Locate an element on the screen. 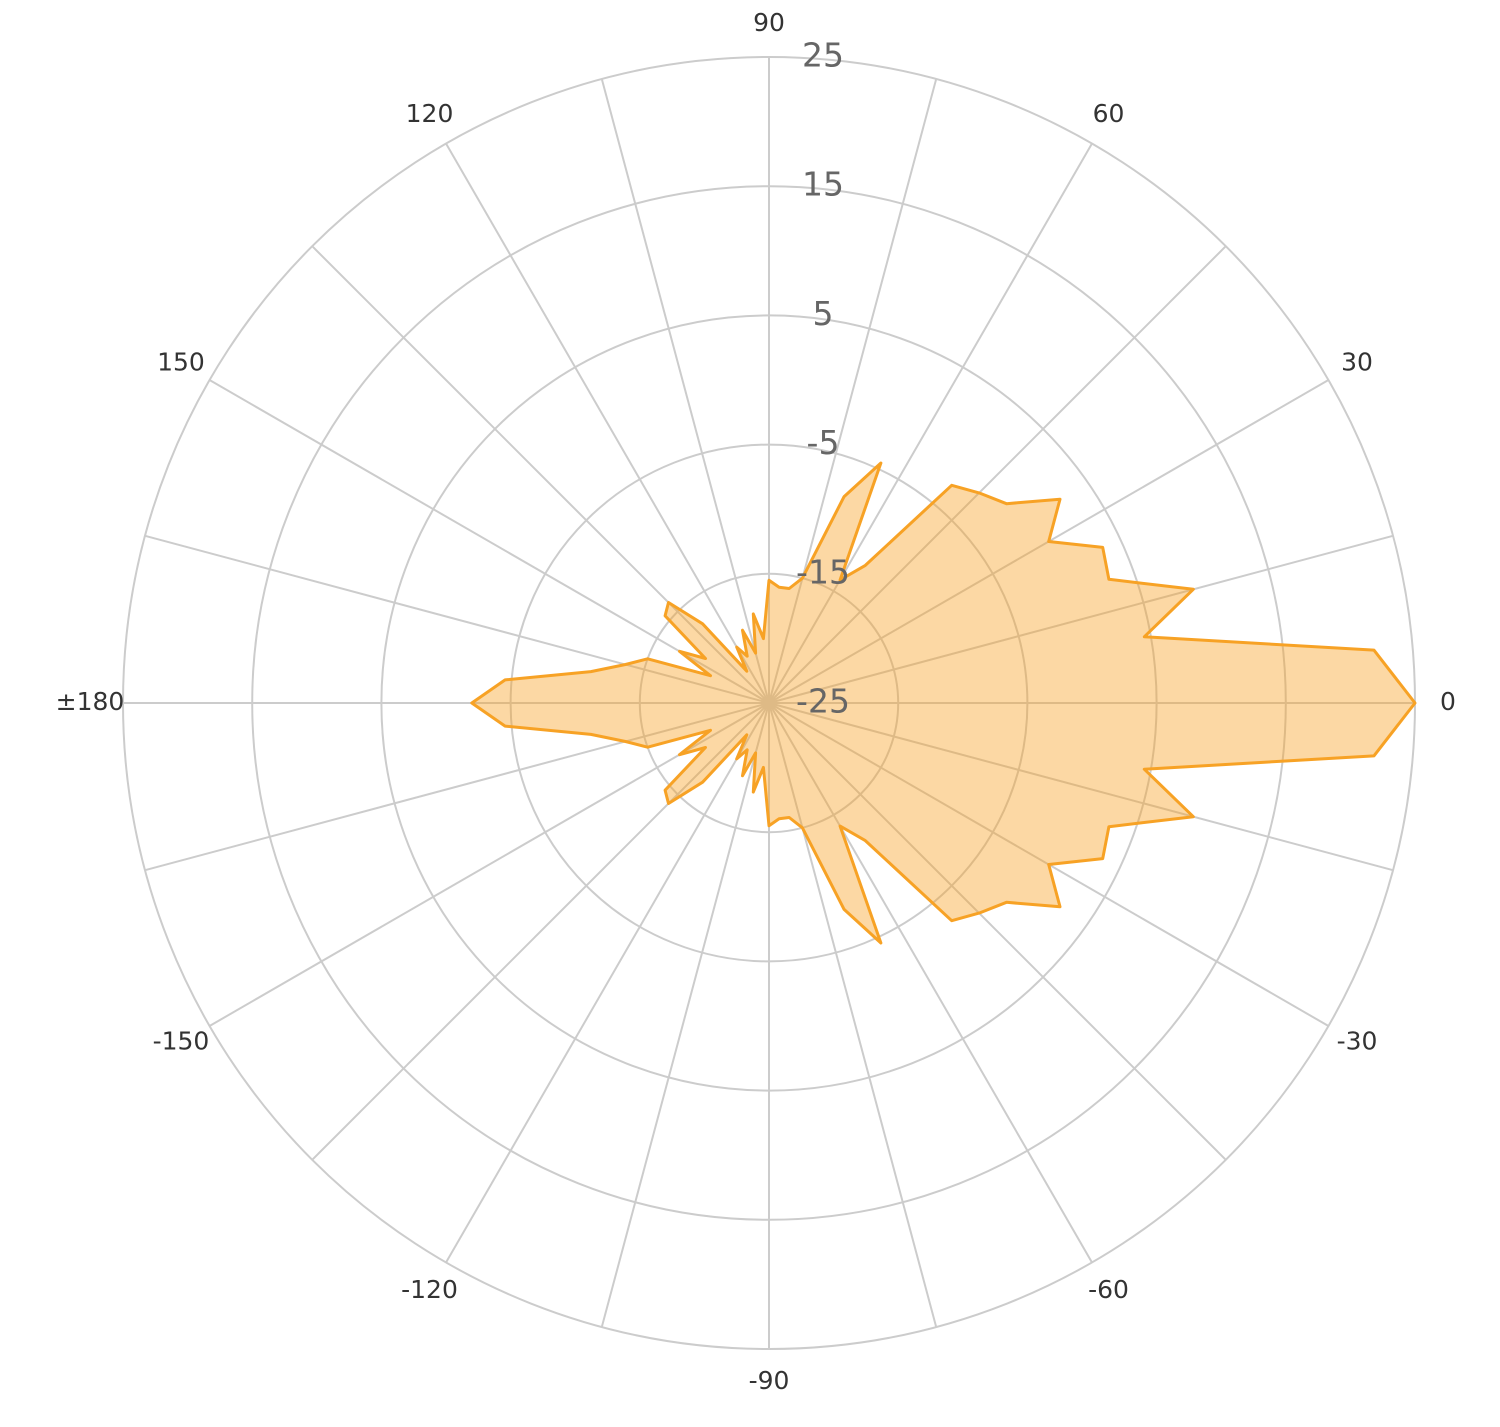  angle-tick-label: -150 is located at coordinates (181, 1041).